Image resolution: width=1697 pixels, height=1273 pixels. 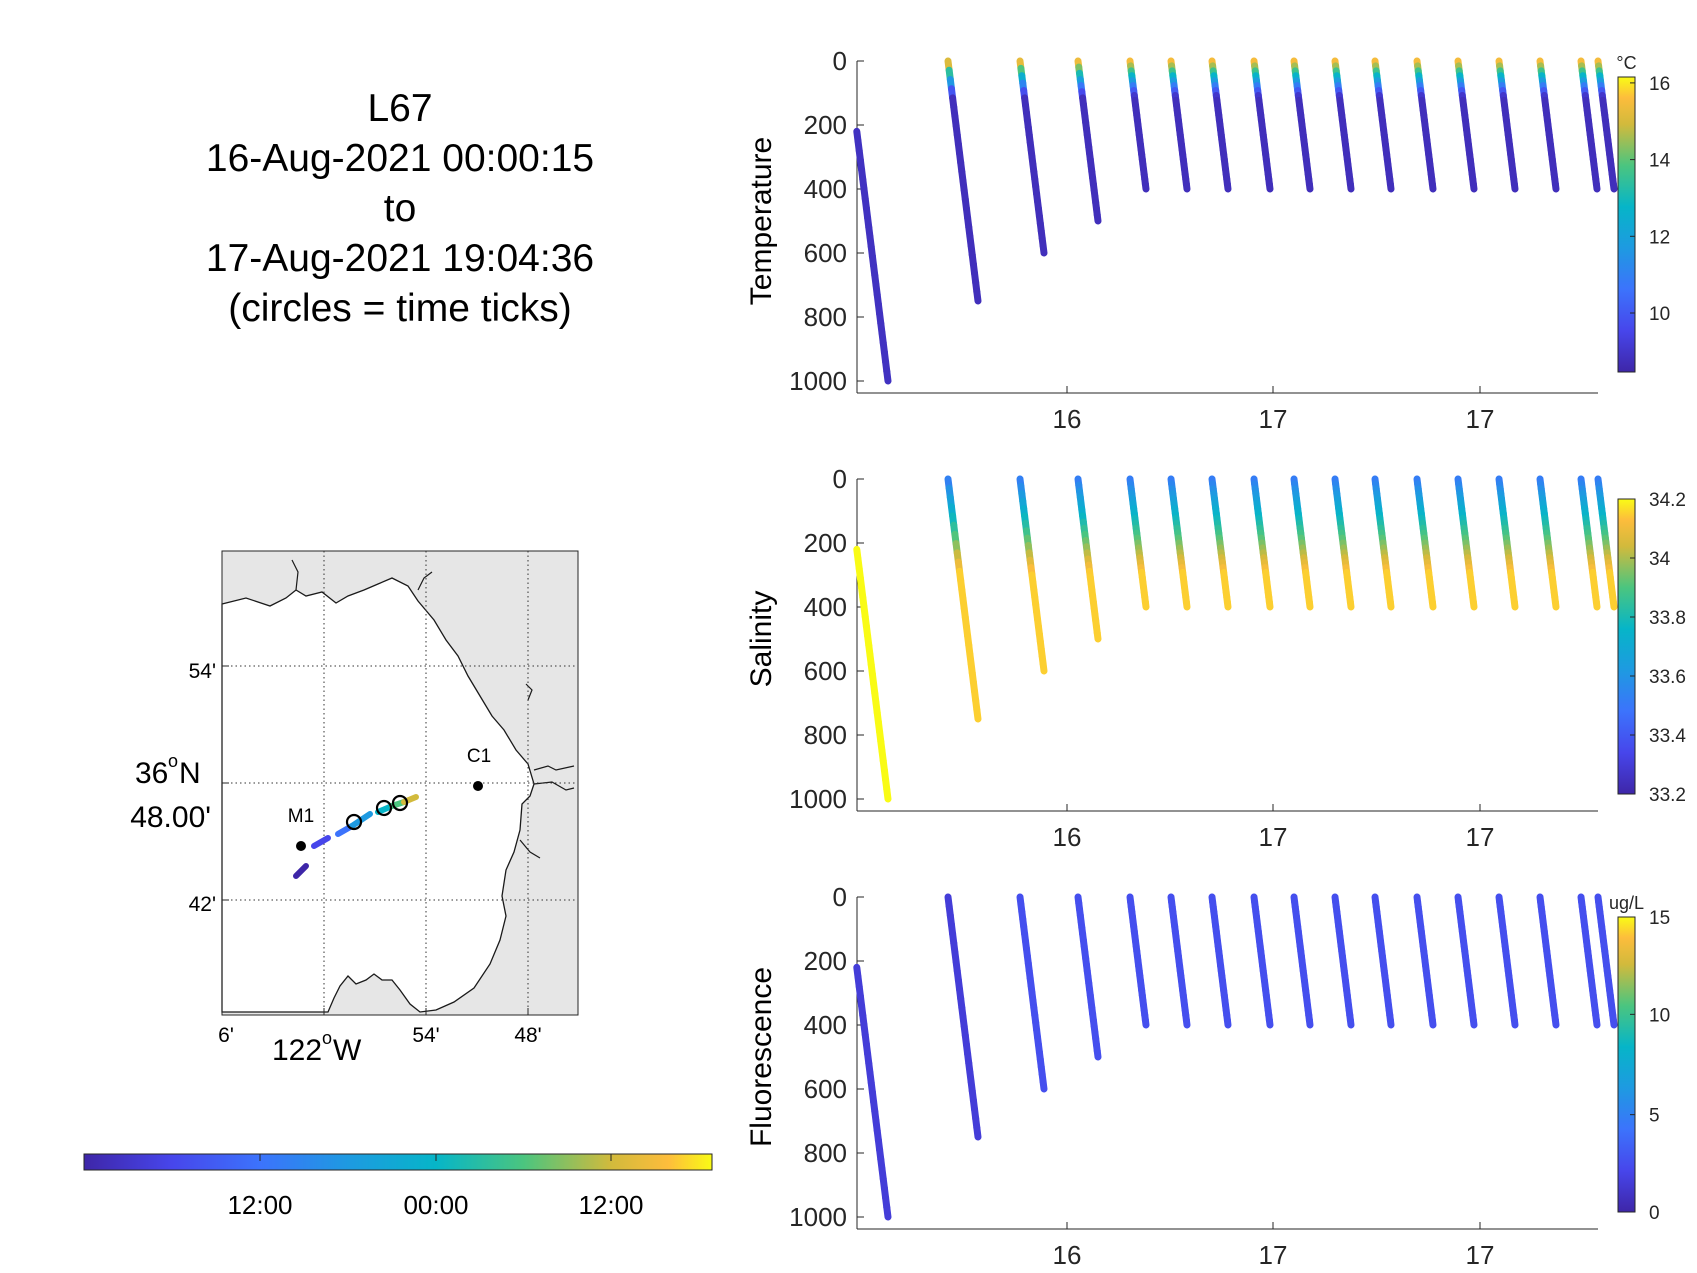 I want to click on lon-center-label: 122 o W, so click(x=317, y=1047).